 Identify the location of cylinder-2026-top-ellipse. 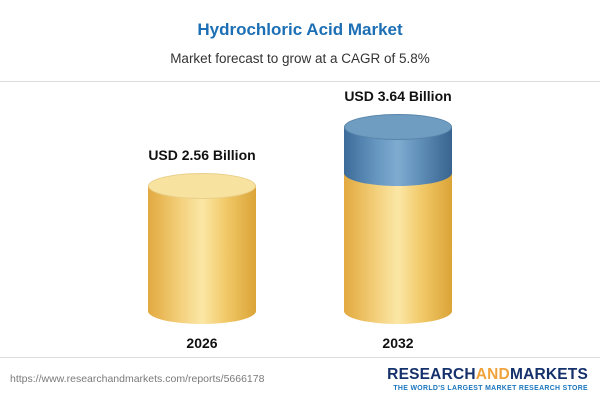
(202, 185).